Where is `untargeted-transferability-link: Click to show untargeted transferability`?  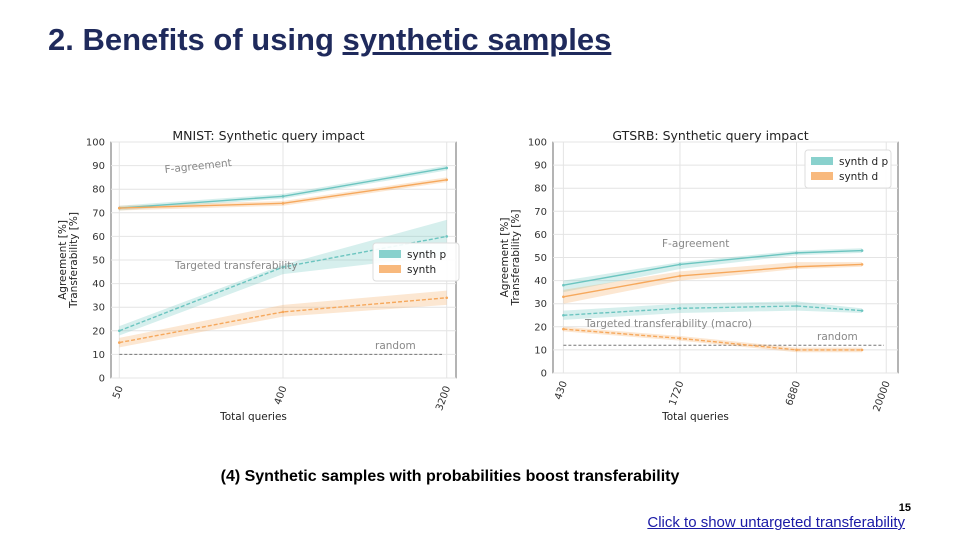
untargeted-transferability-link: Click to show untargeted transferability is located at coordinates (776, 522).